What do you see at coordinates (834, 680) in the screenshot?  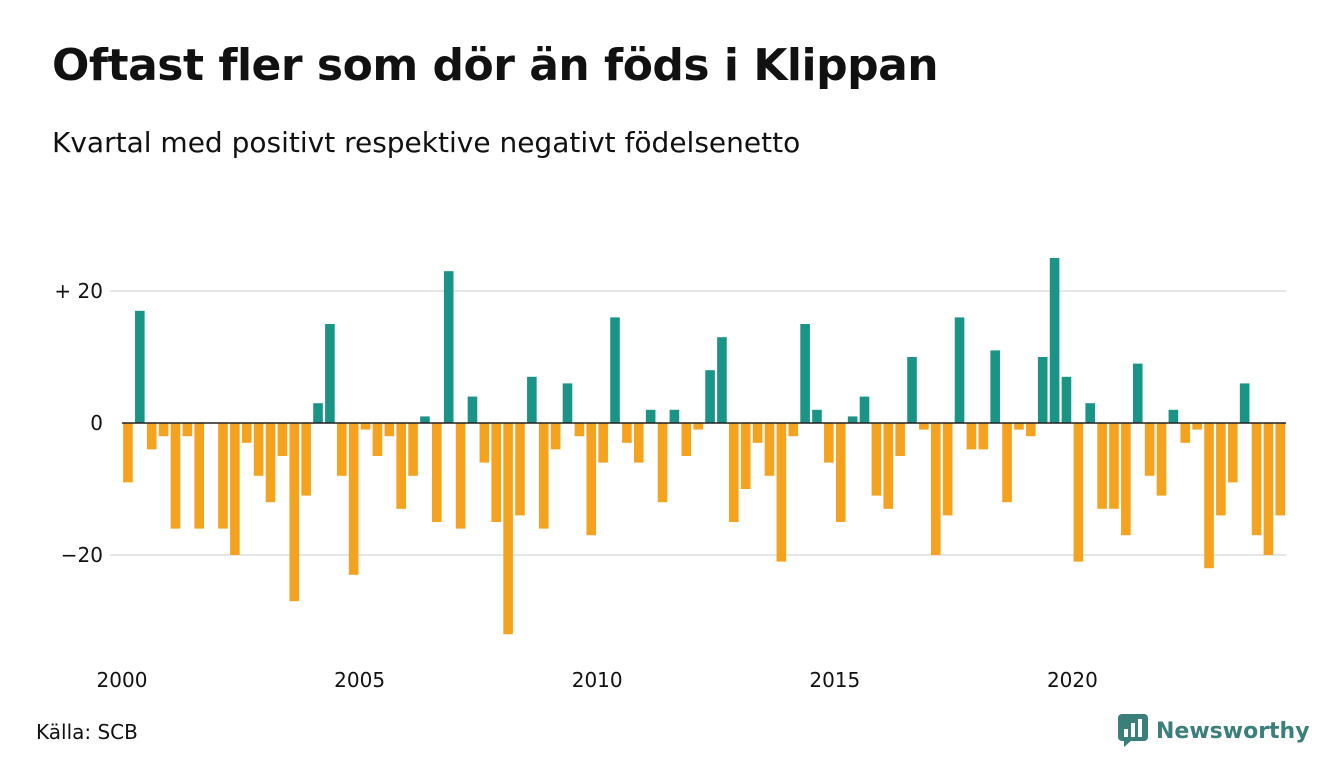 I see `x-tick-label: 2015` at bounding box center [834, 680].